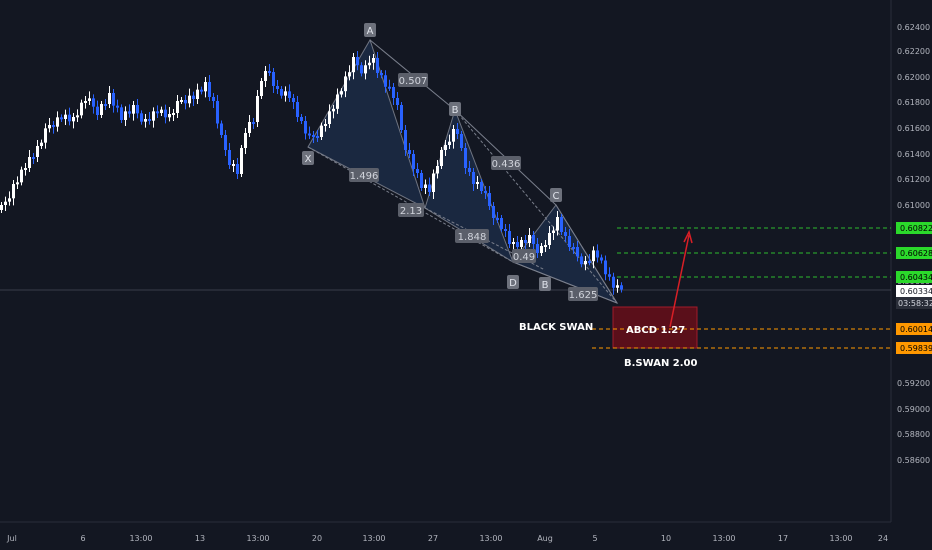 Image resolution: width=932 pixels, height=550 pixels. Describe the element at coordinates (914, 277) in the screenshot. I see `target-badge-3-bg` at that location.